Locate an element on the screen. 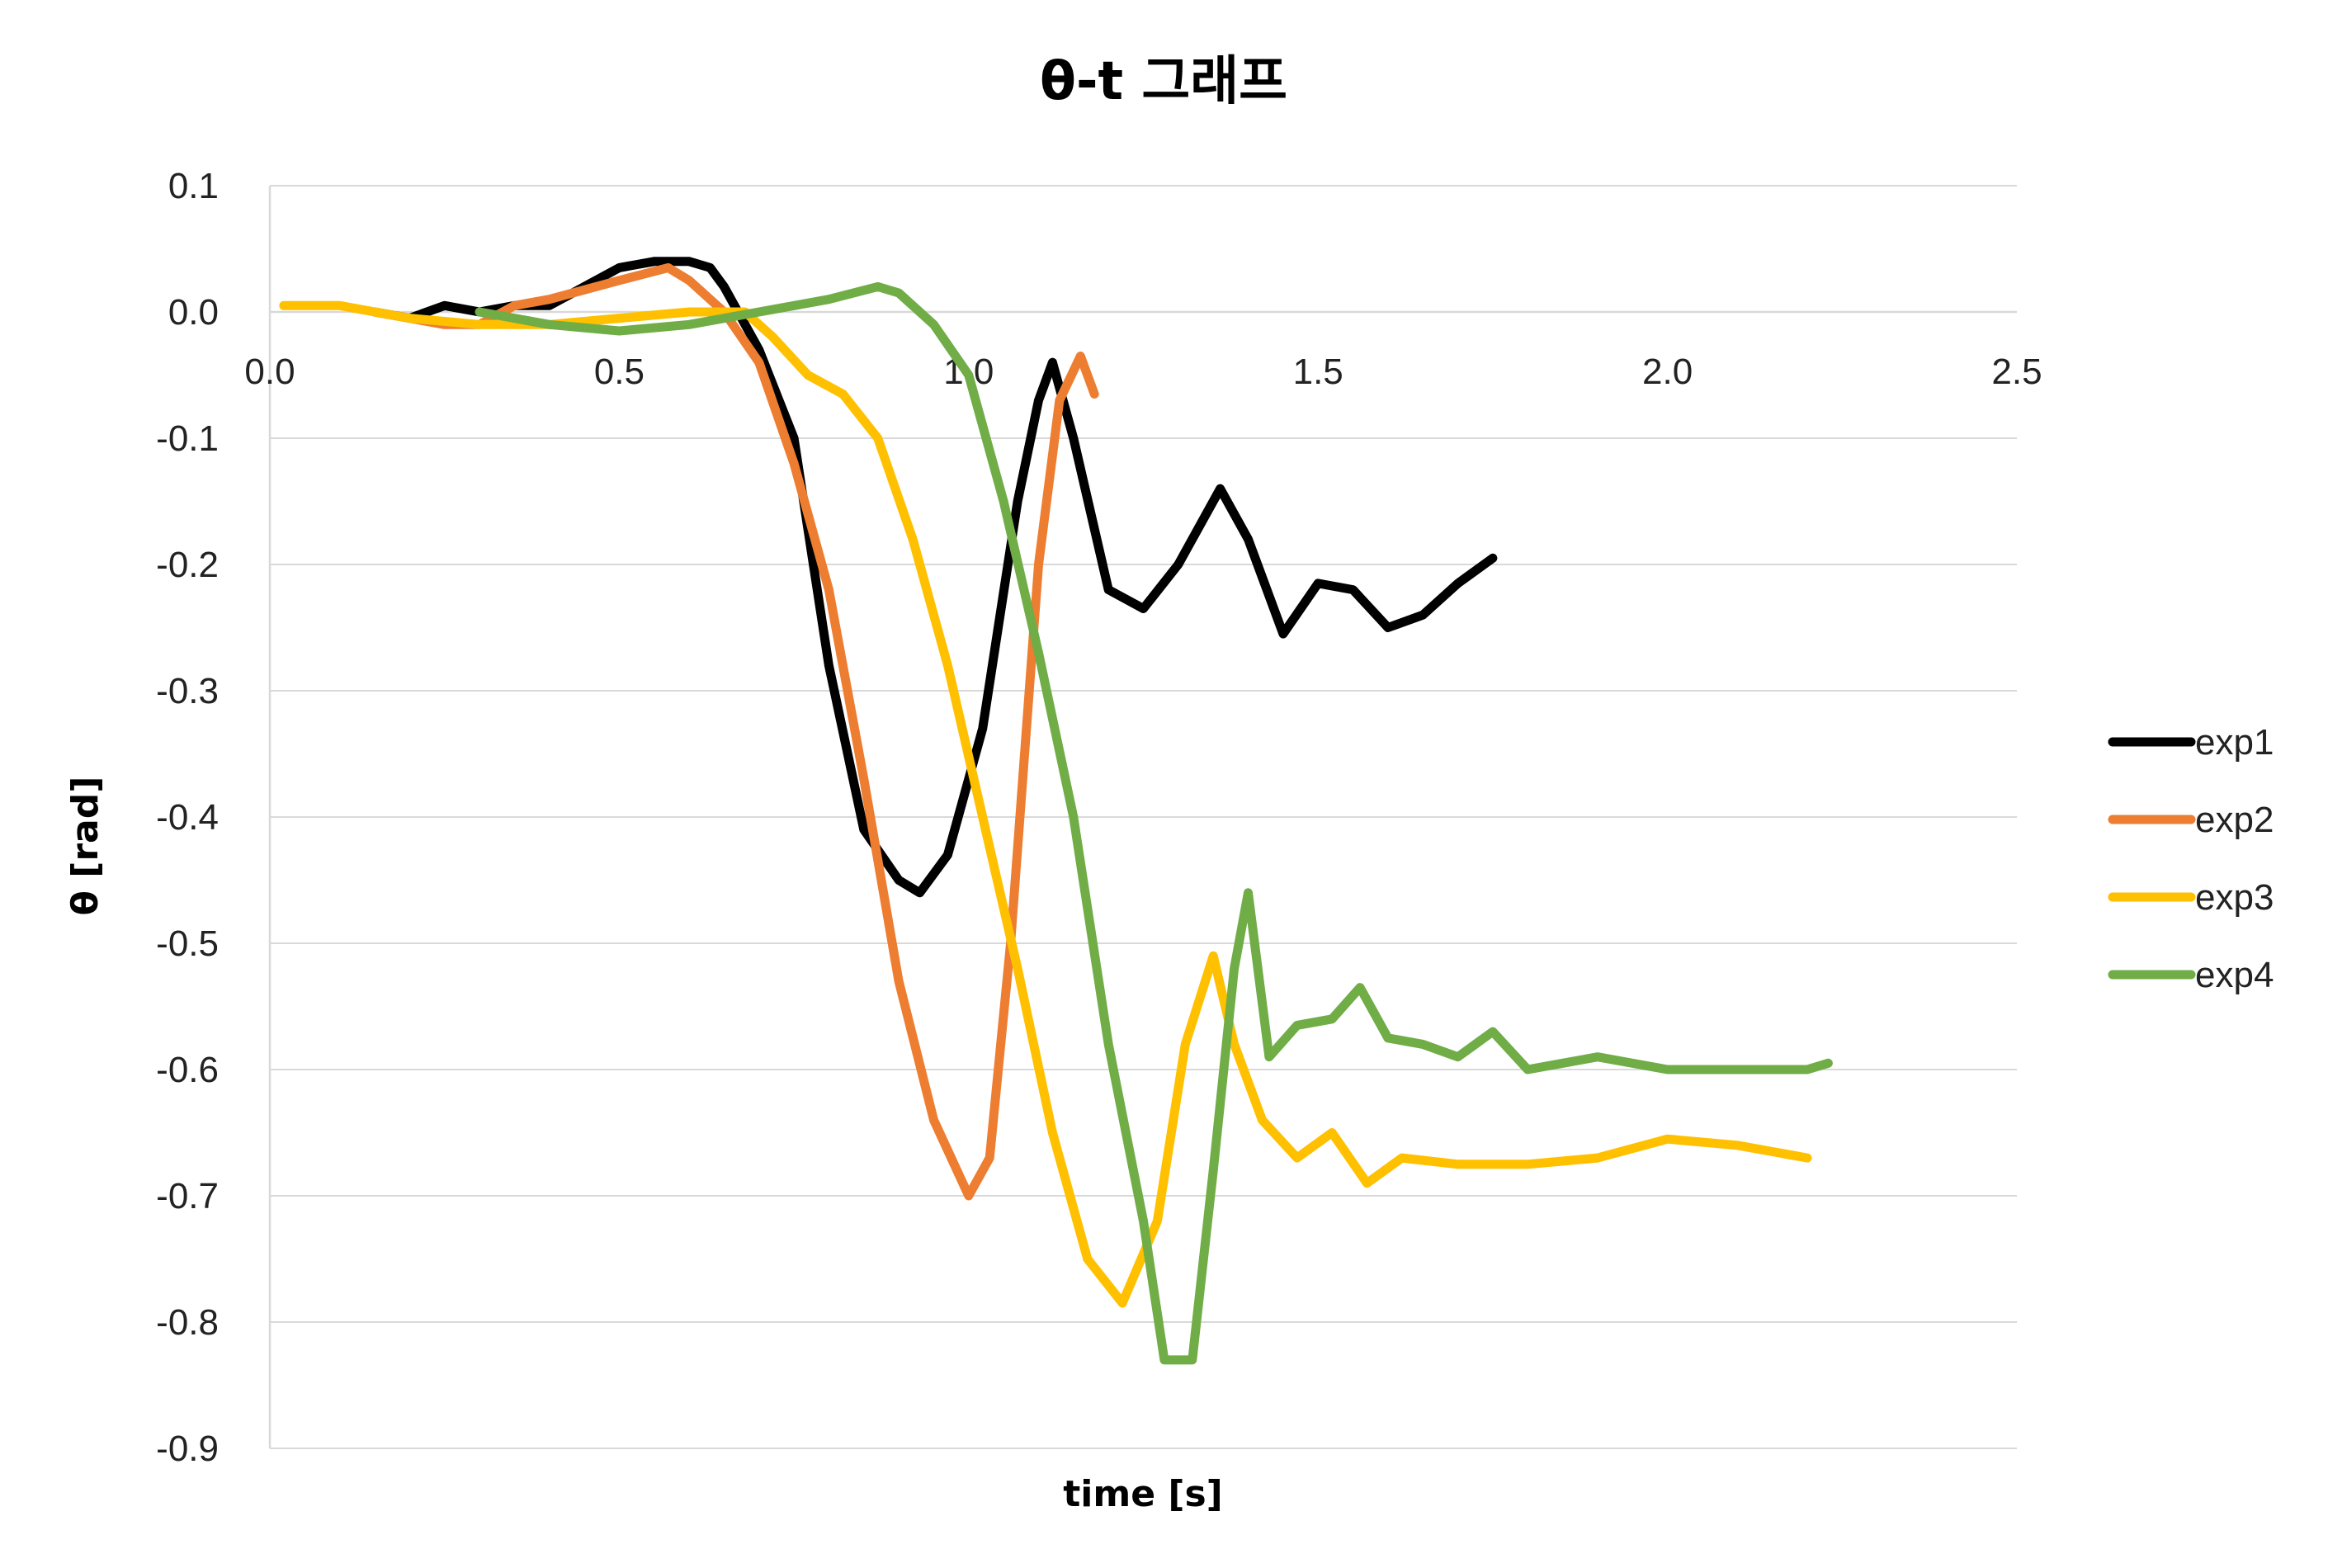 The image size is (2328, 1568). y-tick-label: -0.4 is located at coordinates (187, 817).